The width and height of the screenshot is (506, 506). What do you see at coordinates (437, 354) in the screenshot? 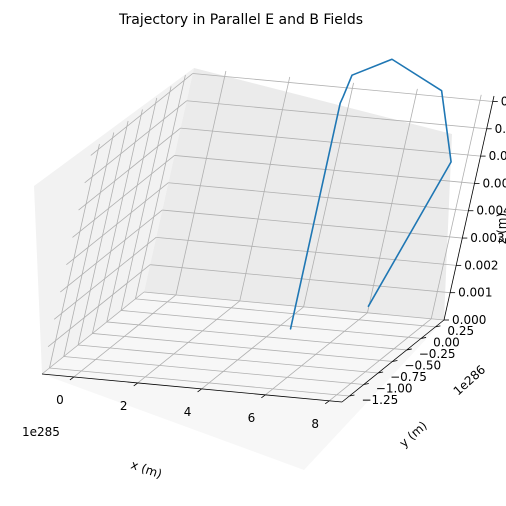
I see `y-tick-label-4: −0.25` at bounding box center [437, 354].